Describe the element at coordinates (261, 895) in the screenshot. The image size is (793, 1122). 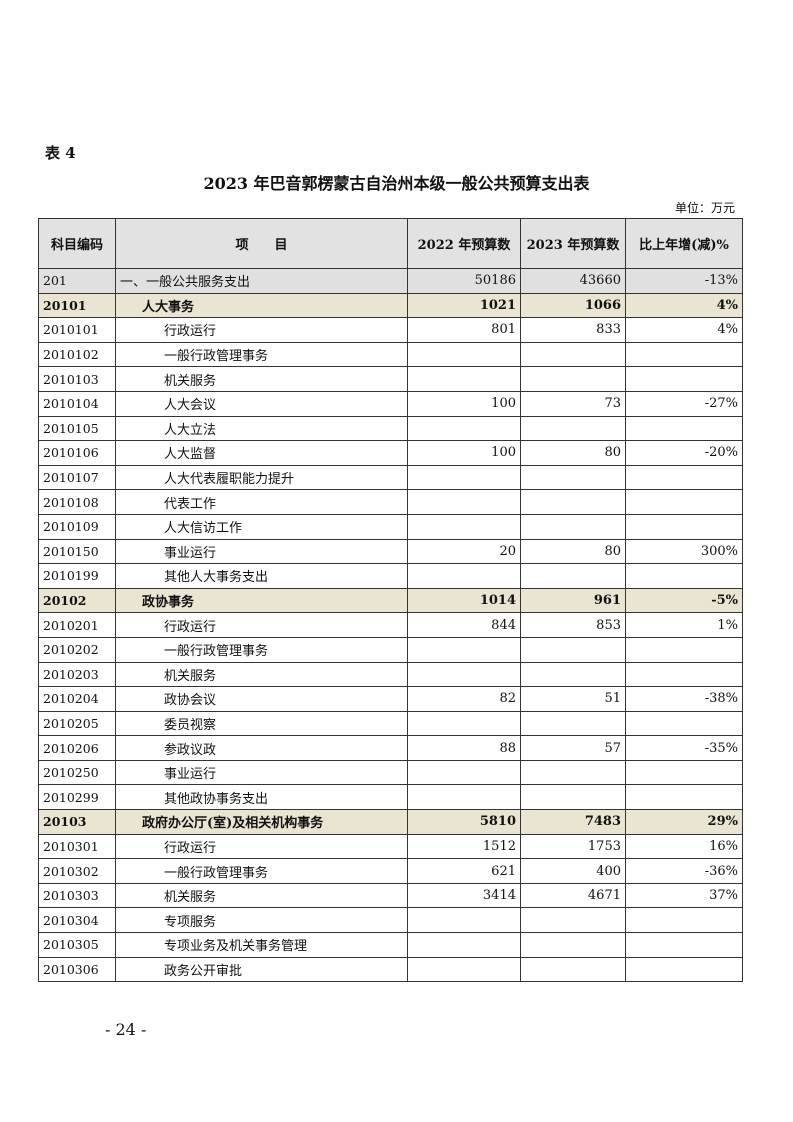
I see `cell-item: 机关服务` at that location.